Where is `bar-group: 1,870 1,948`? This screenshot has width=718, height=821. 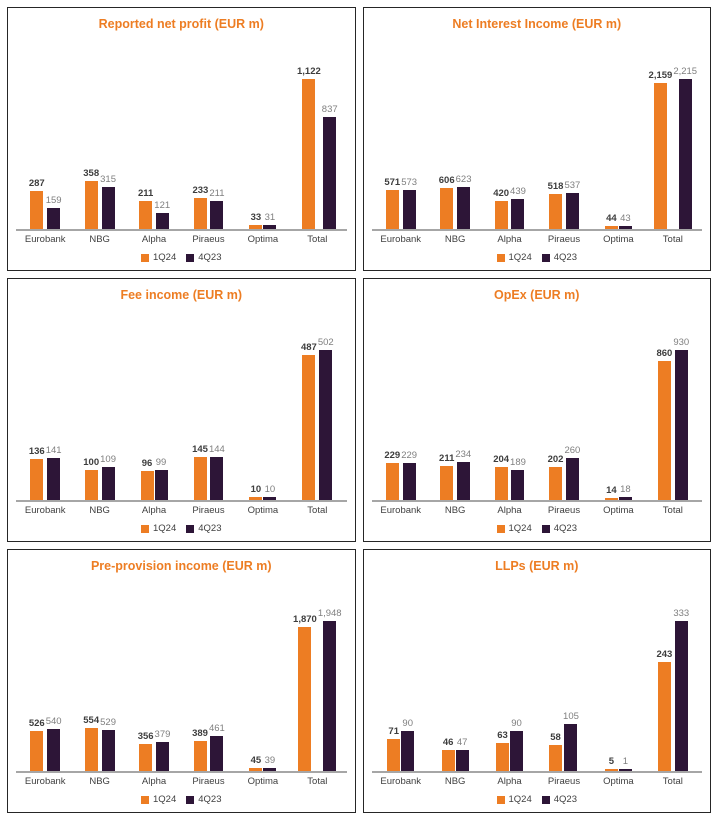
bar-group: 1,870 1,948 is located at coordinates (317, 689).